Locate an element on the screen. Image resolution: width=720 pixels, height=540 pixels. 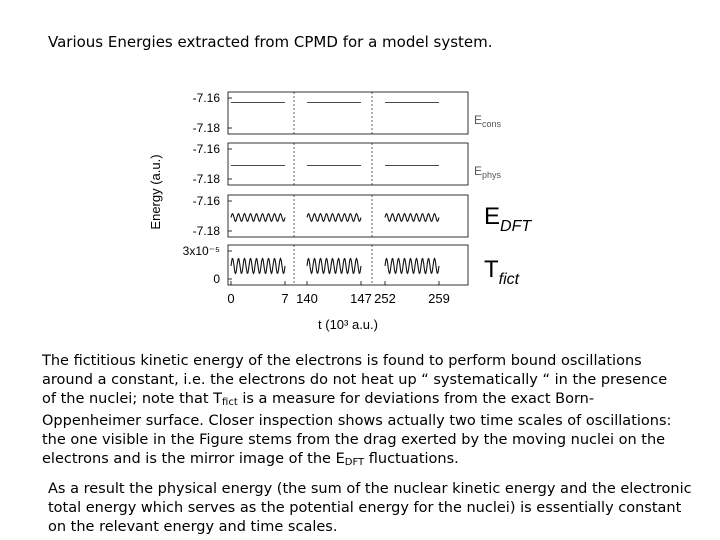
panel-frame-phys is located at coordinates (348, 164).